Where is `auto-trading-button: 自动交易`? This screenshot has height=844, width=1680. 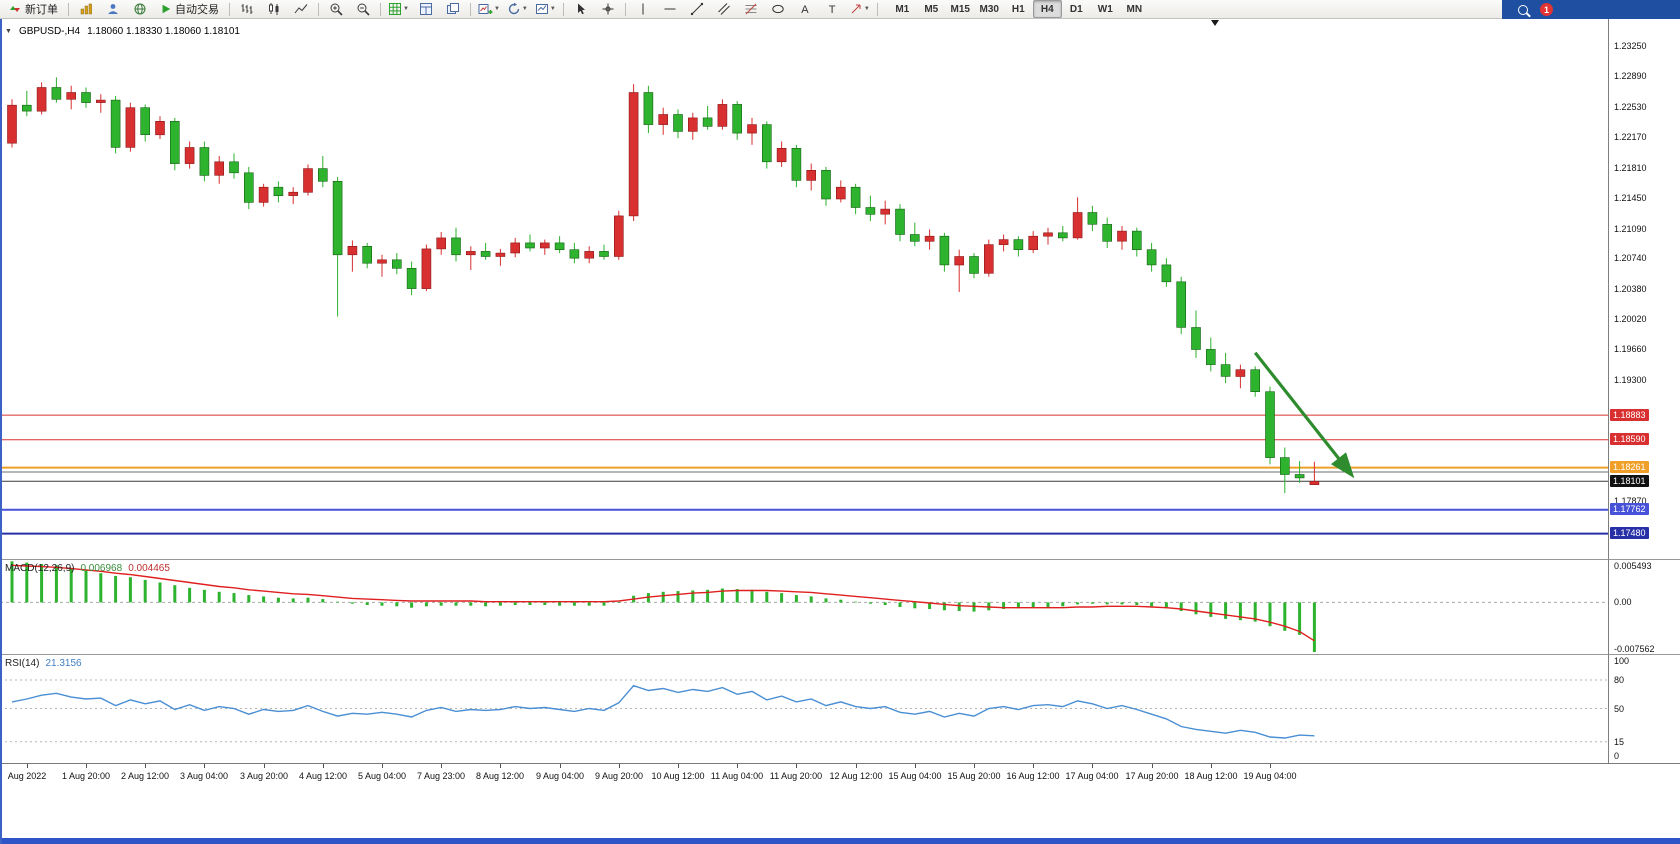
auto-trading-button: 自动交易 is located at coordinates (189, 9).